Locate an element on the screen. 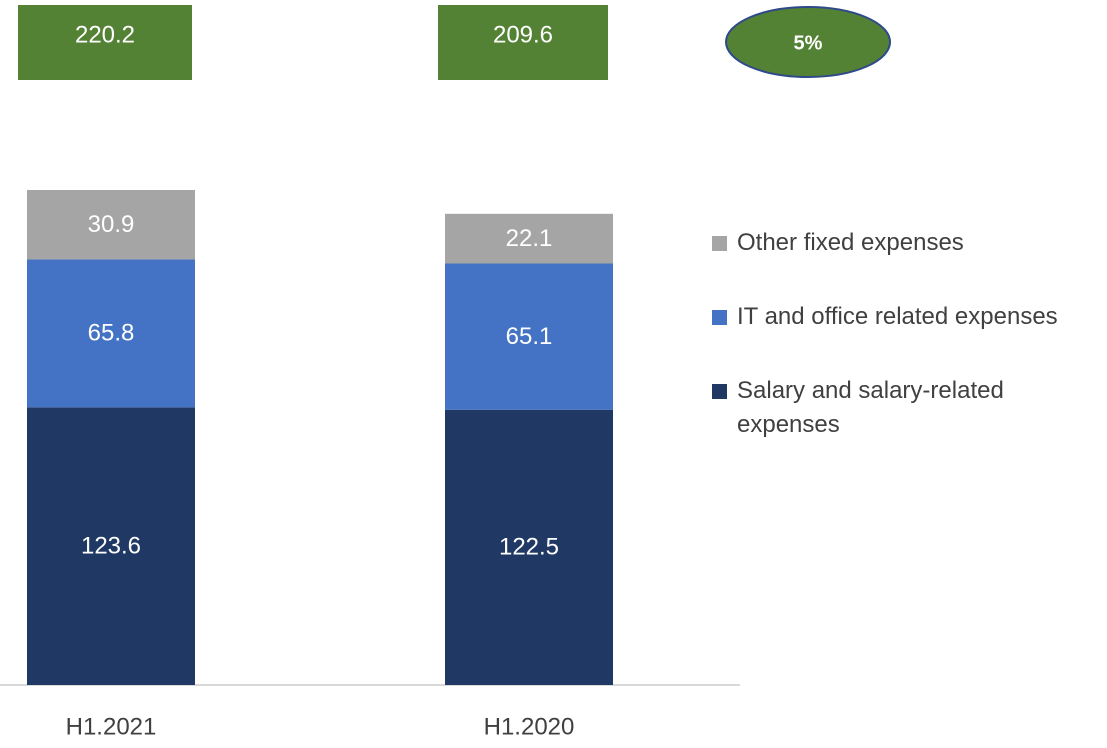 This screenshot has width=1107, height=748. value-label: 65.8 is located at coordinates (111, 333).